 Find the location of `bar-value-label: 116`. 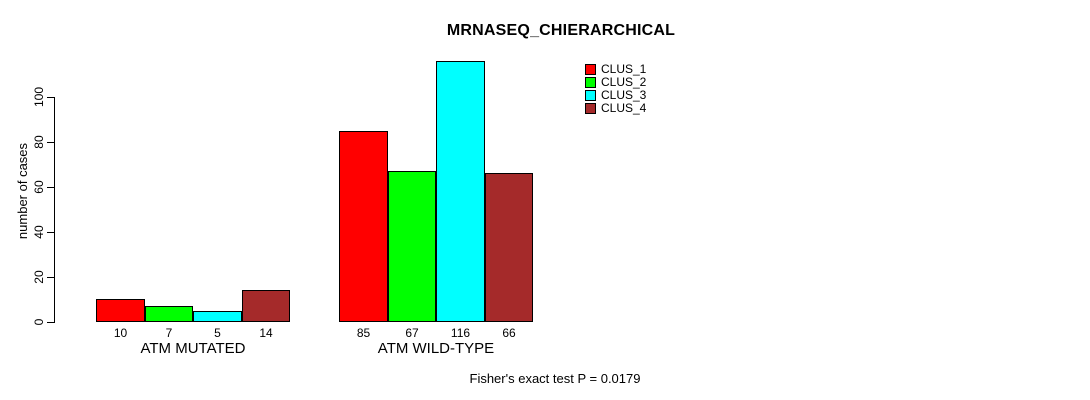

bar-value-label: 116 is located at coordinates (460, 333).